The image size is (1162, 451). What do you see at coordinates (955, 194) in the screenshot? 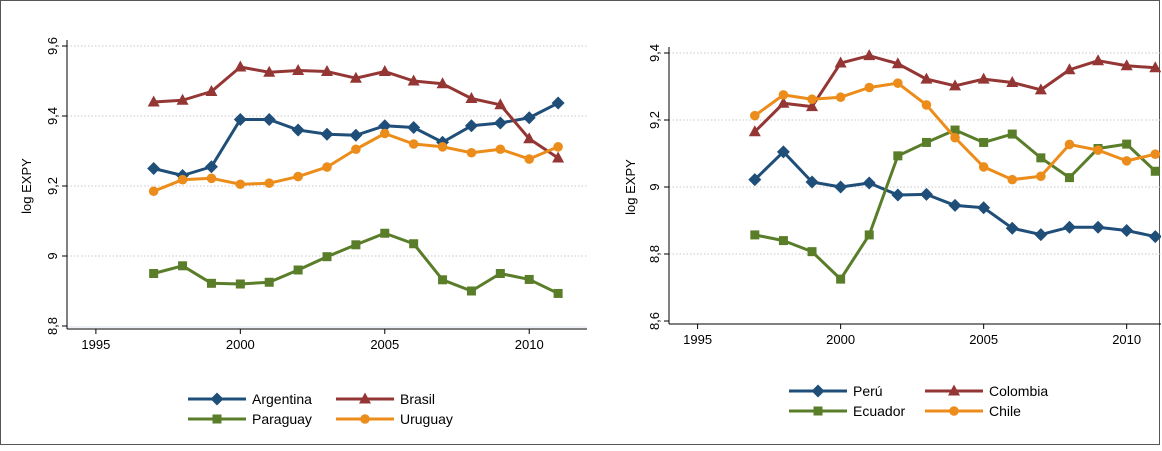
I see `right-series-peru` at bounding box center [955, 194].